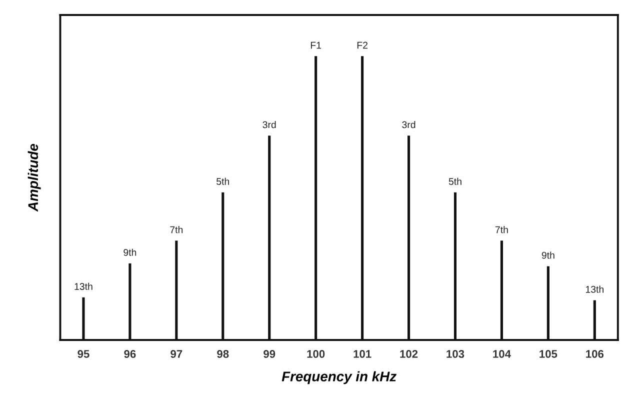 The width and height of the screenshot is (621, 400). I want to click on annotation: F1, so click(316, 45).